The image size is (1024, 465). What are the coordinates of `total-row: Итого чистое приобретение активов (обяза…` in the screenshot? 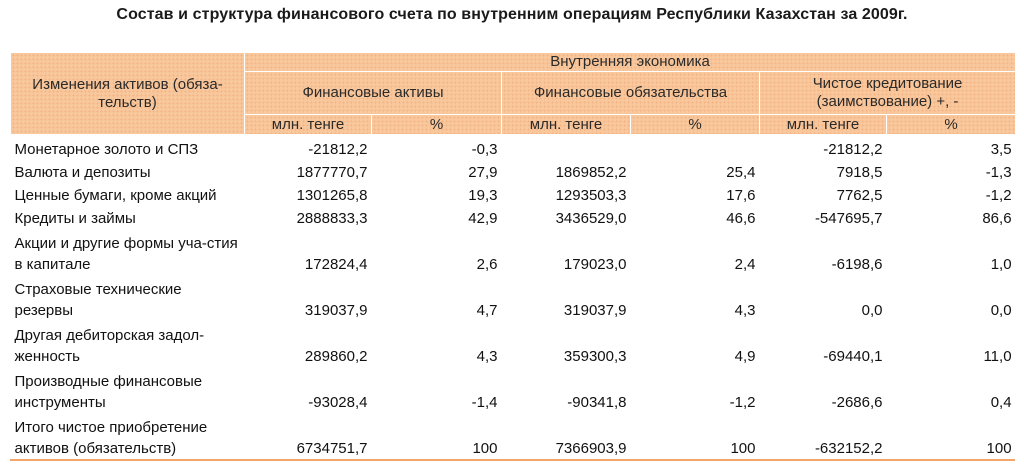 It's located at (513, 436).